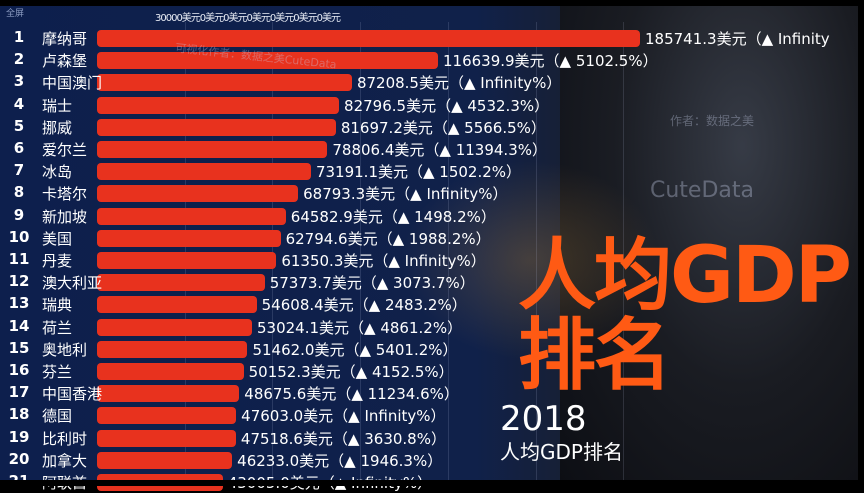  I want to click on bar-row: 18 德国 47603.0美元（▲ Infinity%）, so click(432, 415).